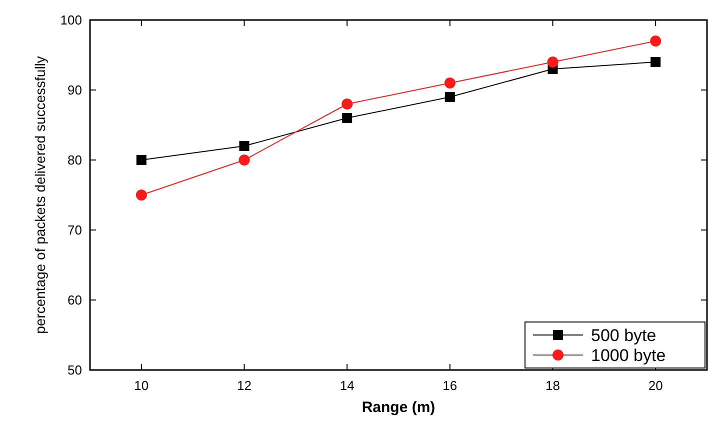 The image size is (727, 430). I want to click on y-tick-label: 100, so click(71, 20).